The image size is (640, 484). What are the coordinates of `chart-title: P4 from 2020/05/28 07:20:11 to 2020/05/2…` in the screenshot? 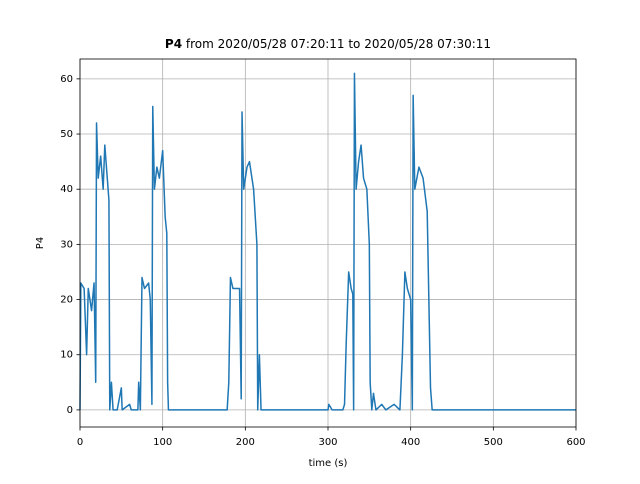 It's located at (328, 44).